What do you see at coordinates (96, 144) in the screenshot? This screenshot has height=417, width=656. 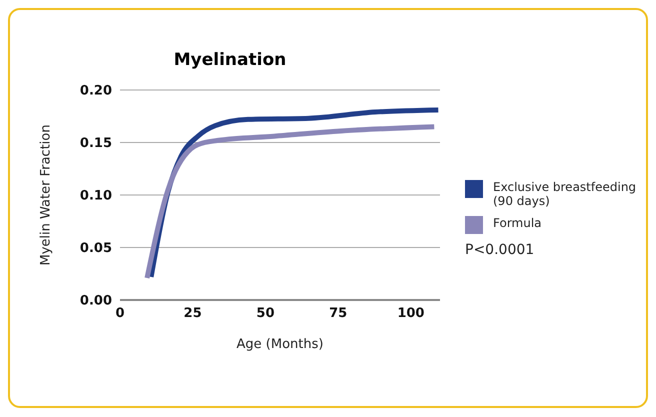 I see `y-tick-label: 0.15` at bounding box center [96, 144].